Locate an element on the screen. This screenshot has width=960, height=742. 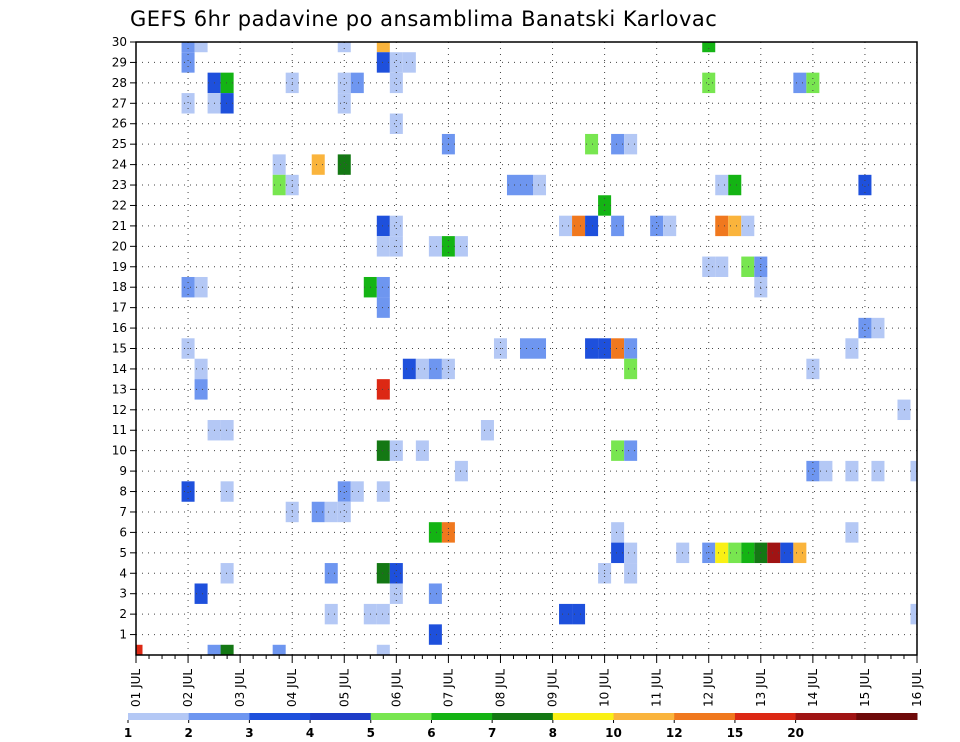
x-tick-label: 12 JUL is located at coordinates (709, 688).